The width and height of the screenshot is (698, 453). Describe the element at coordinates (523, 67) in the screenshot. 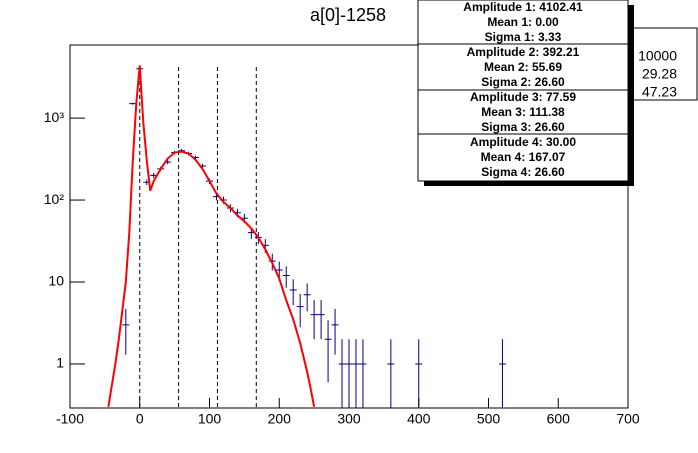

I see `fit-param: Mean 2: 55.69` at that location.